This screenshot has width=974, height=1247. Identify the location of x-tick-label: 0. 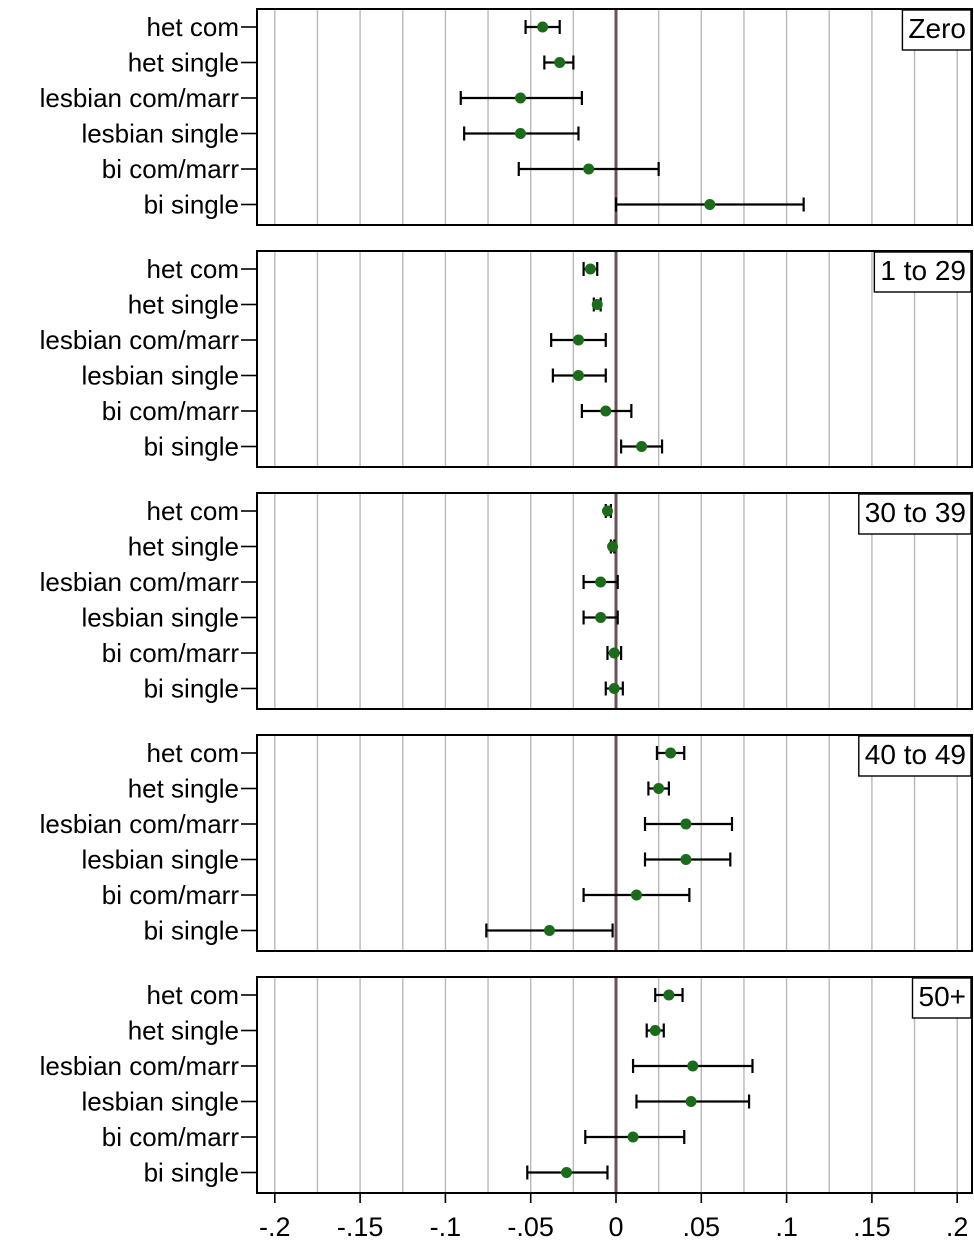
(615, 1227).